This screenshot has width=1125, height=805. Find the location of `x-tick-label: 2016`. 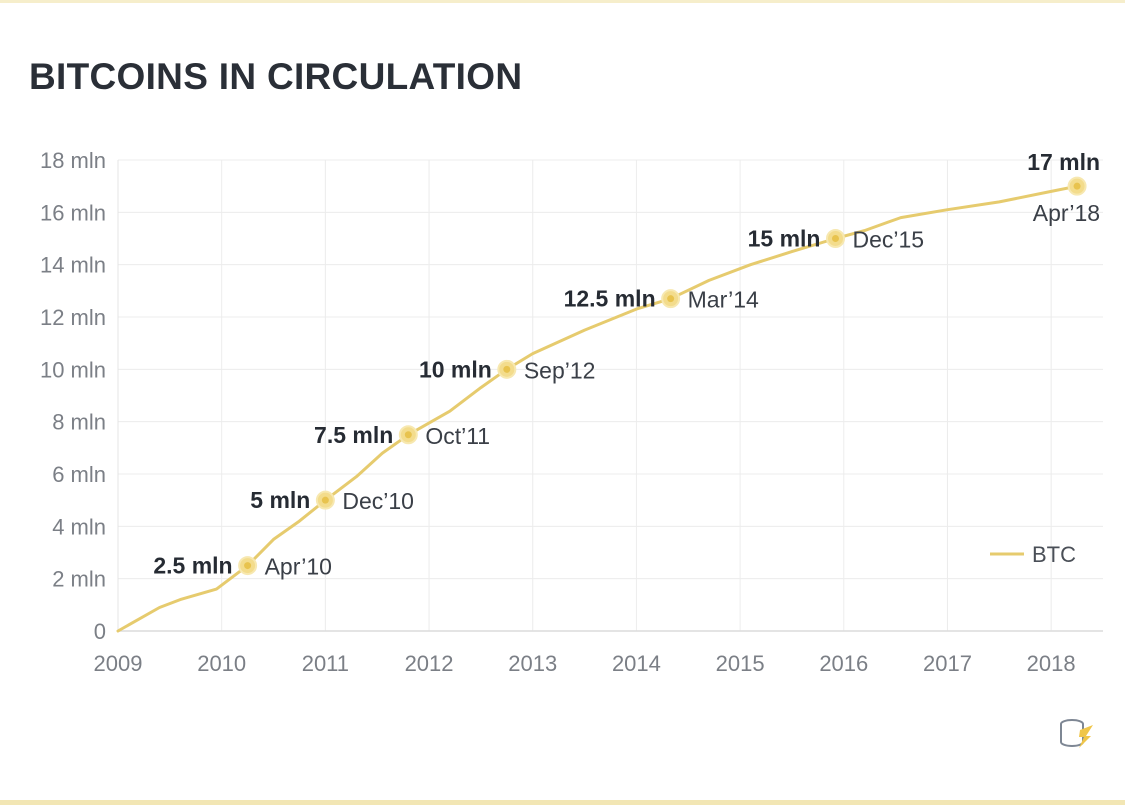

x-tick-label: 2016 is located at coordinates (843, 663).